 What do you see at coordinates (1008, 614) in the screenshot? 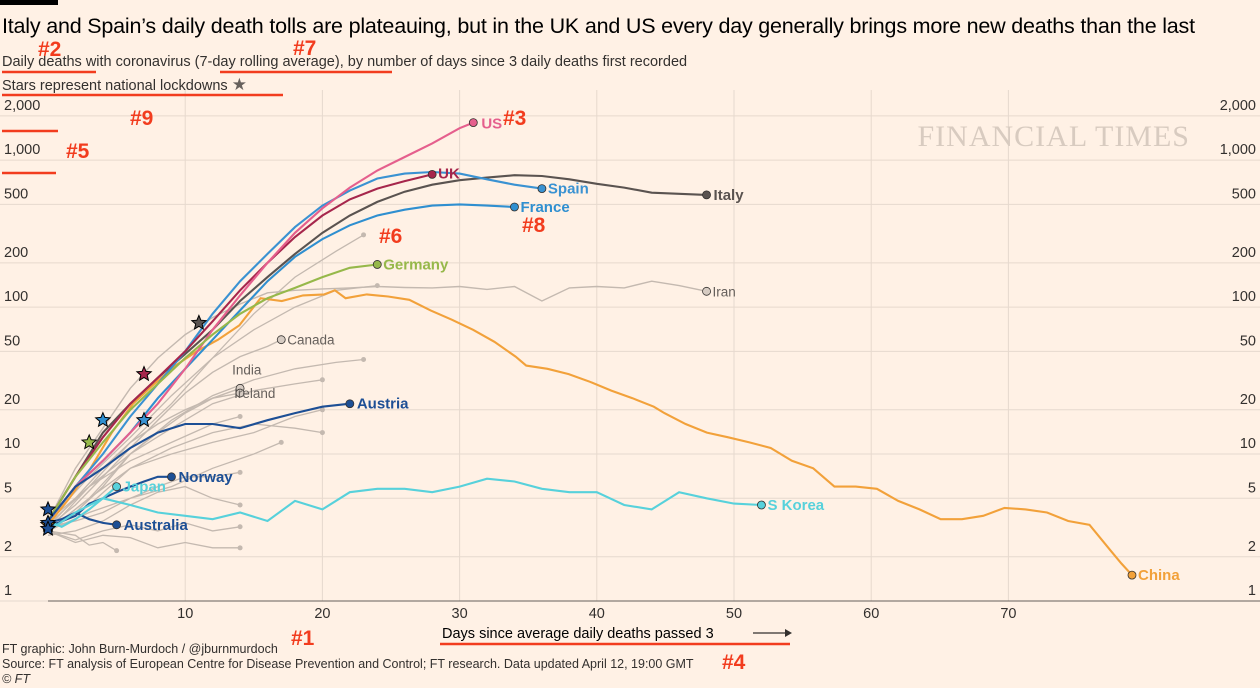
I see `x-tick-label: 70` at bounding box center [1008, 614].